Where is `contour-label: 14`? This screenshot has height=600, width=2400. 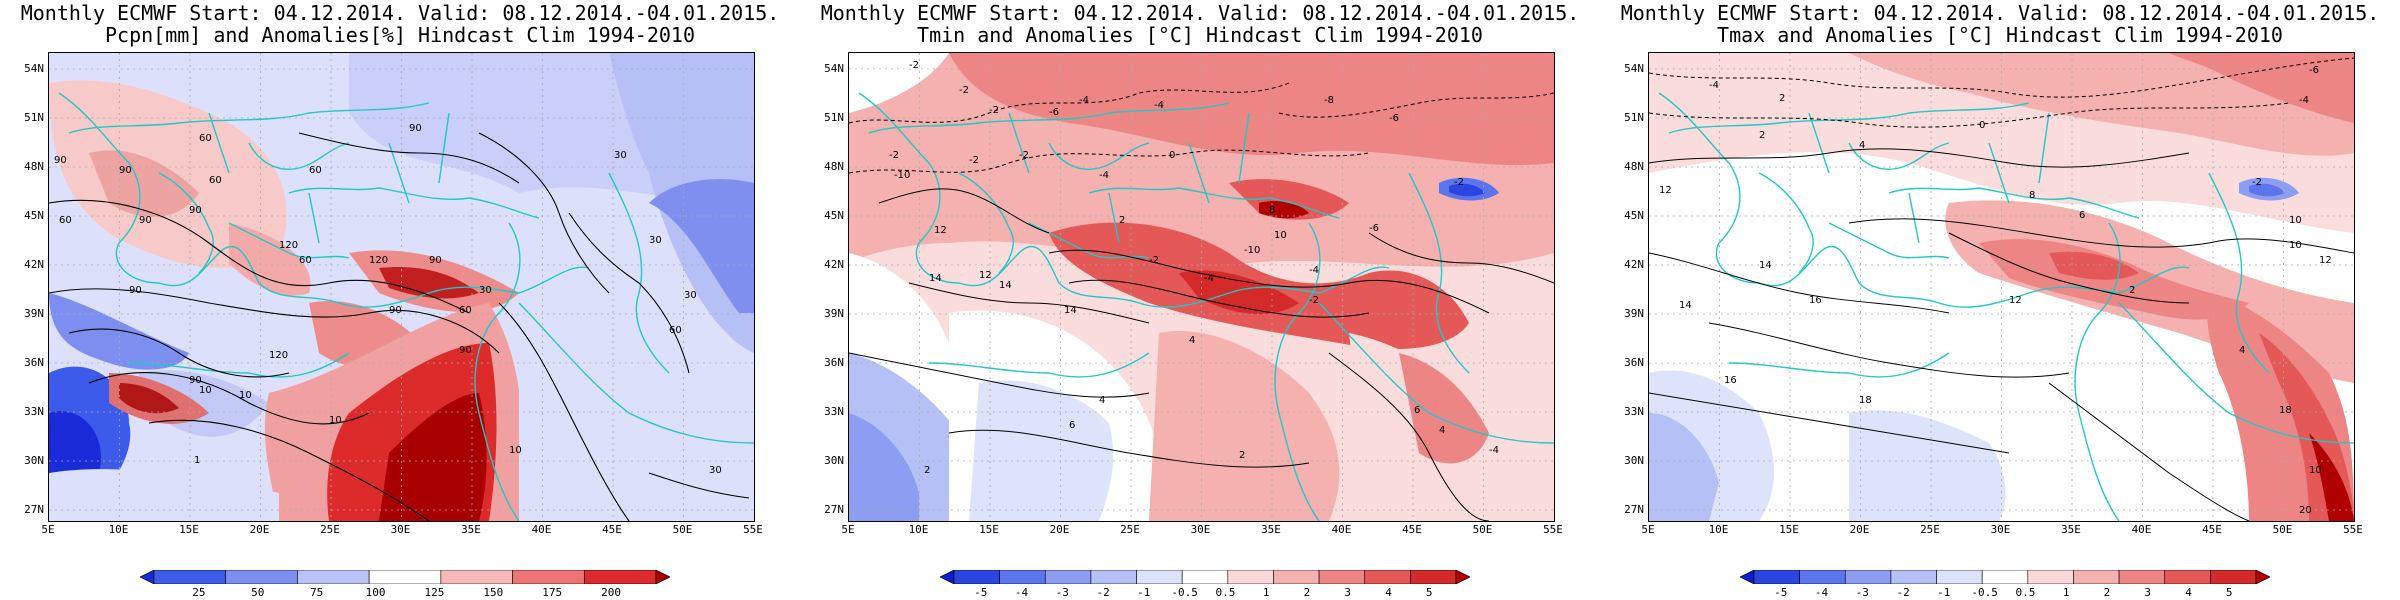
contour-label: 14 is located at coordinates (1765, 265).